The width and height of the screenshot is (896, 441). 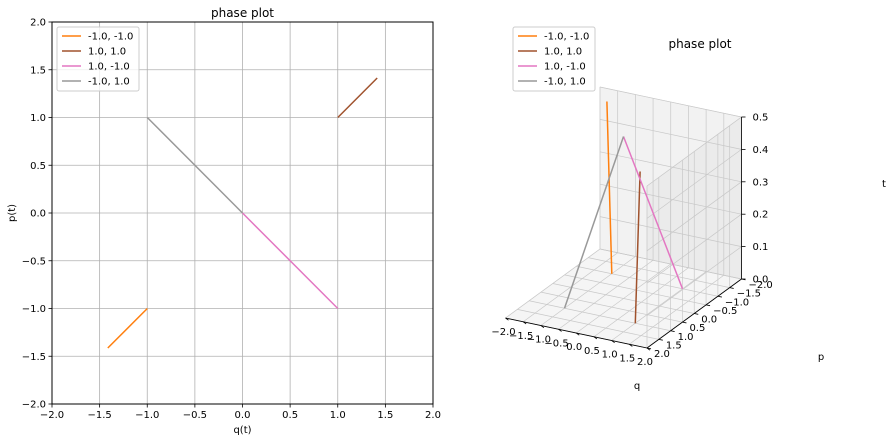 What do you see at coordinates (761, 215) in the screenshot?
I see `t-tick-label: 0.2` at bounding box center [761, 215].